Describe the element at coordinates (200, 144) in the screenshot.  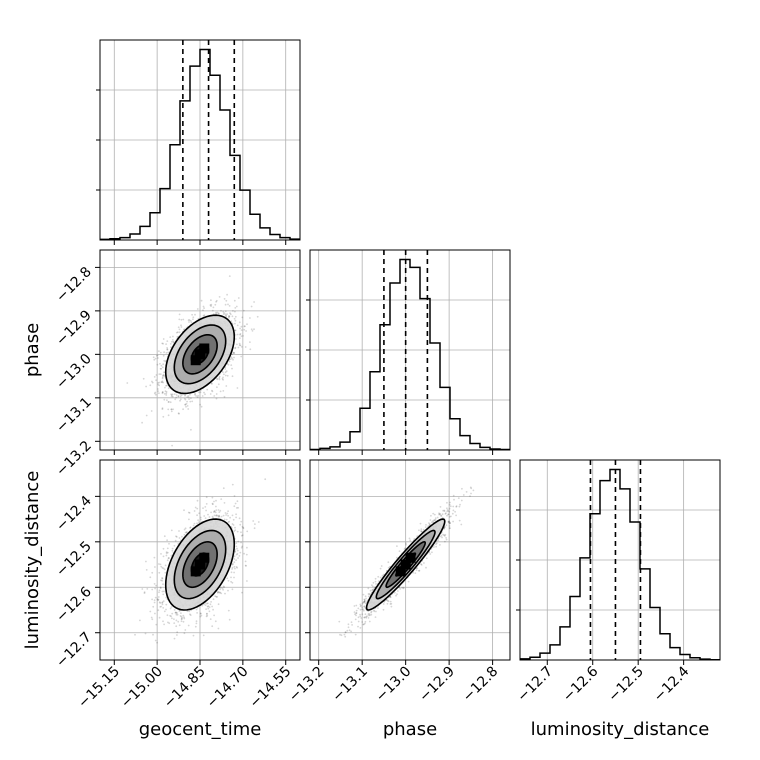
I see `histogram-geocent_time` at that location.